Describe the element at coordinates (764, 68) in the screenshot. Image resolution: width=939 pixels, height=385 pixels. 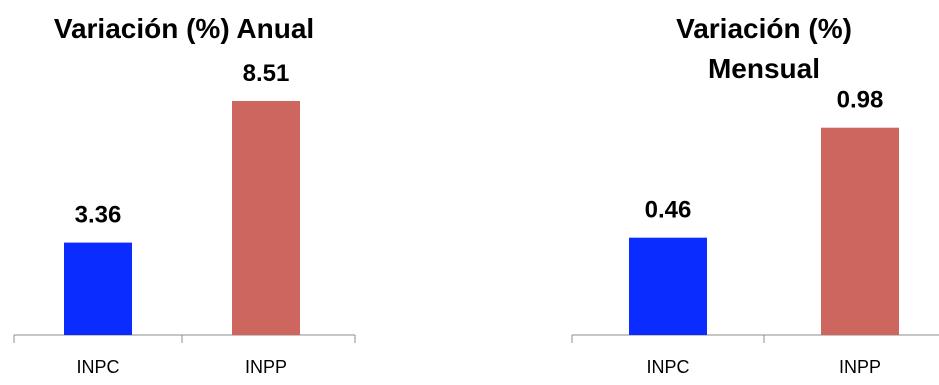
I see `chart-title-line: Mensual` at that location.